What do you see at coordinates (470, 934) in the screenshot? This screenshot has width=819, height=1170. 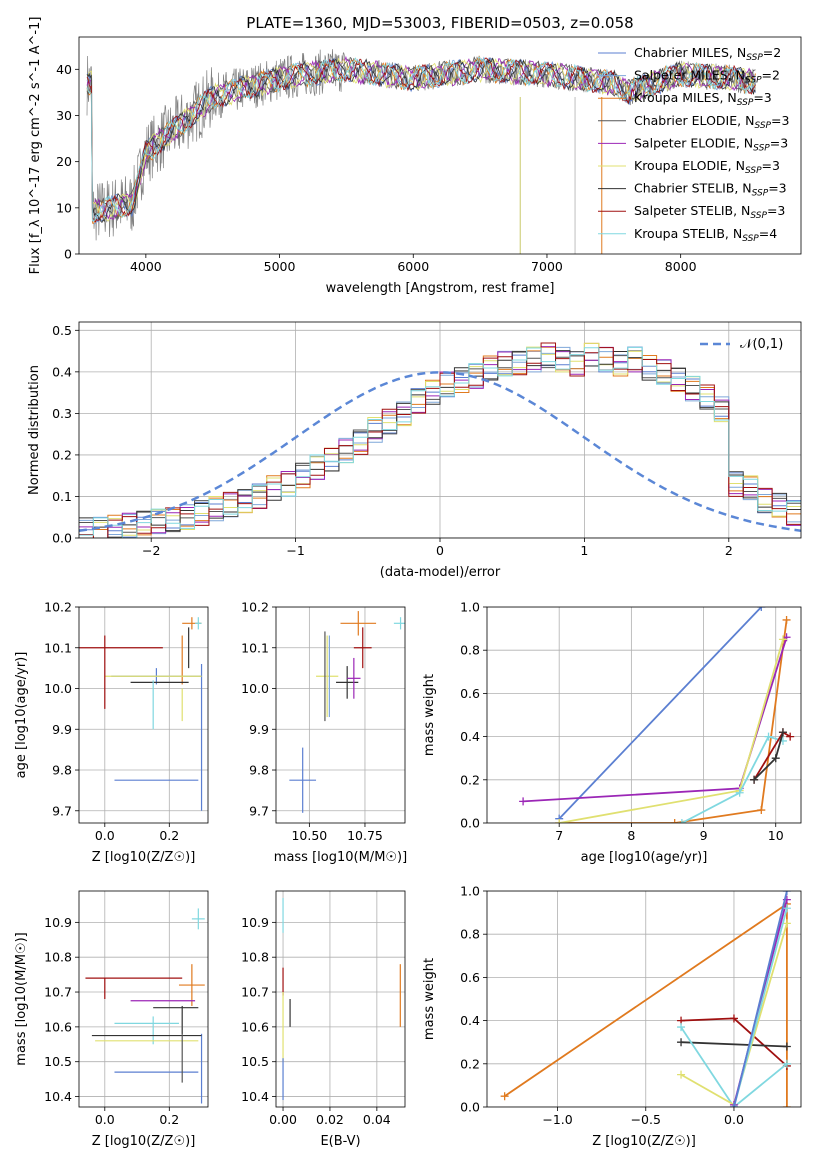 I see `y-tick-label: 0.8` at bounding box center [470, 934].